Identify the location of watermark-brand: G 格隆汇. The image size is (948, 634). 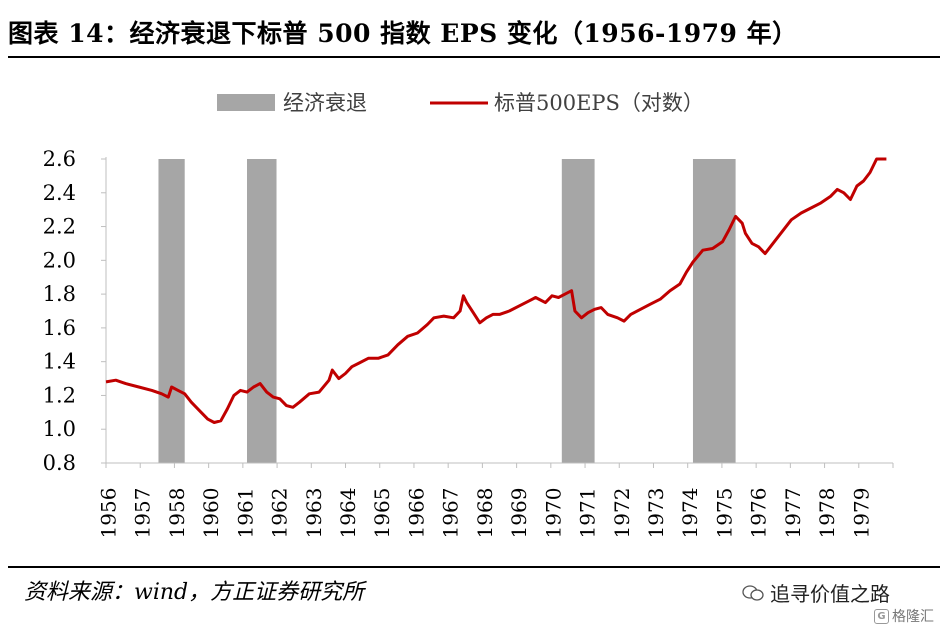
(904, 616).